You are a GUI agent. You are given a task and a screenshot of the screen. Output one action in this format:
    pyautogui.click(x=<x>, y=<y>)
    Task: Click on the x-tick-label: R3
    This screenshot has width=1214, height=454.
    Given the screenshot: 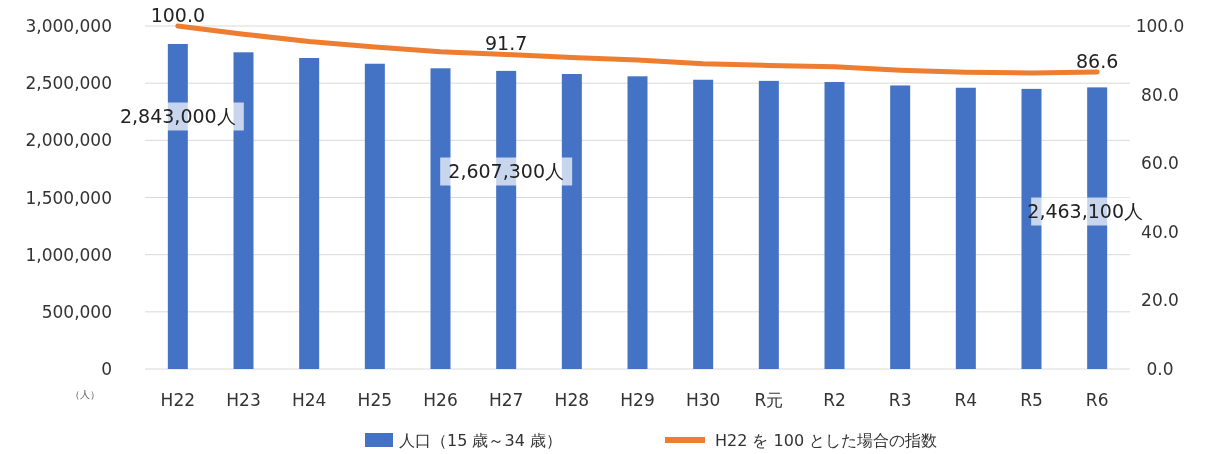 What is the action you would take?
    pyautogui.click(x=900, y=400)
    